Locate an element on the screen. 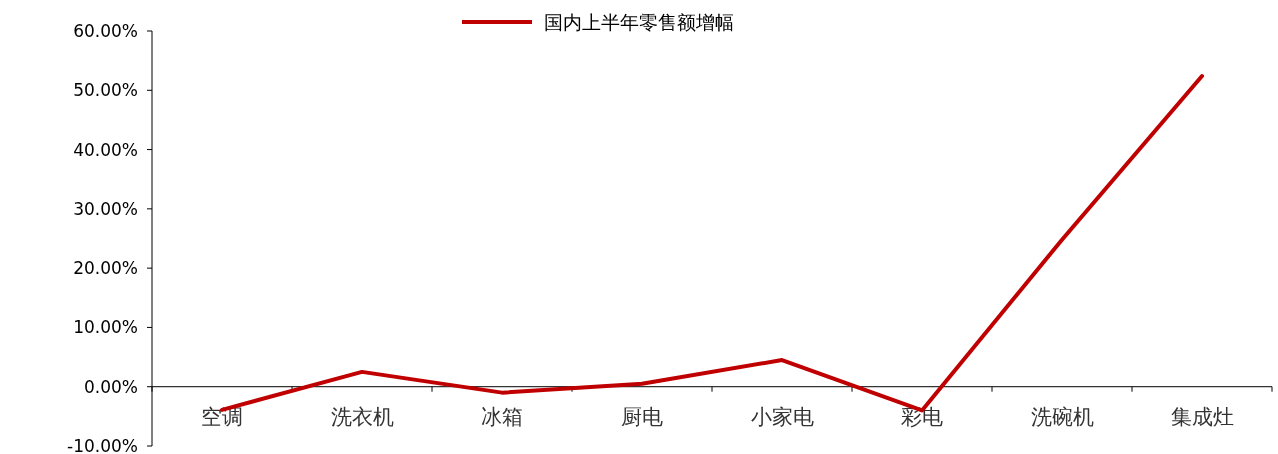 This screenshot has width=1278, height=454. y-tick-label: 10.00% is located at coordinates (105, 327).